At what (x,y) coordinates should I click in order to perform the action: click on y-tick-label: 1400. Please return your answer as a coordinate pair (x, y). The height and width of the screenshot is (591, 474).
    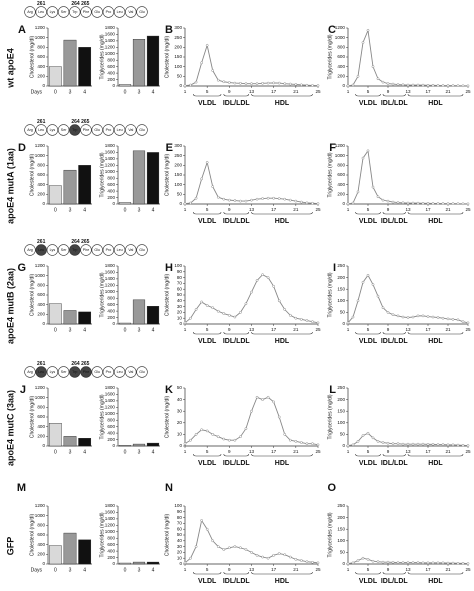
    Looking at the image, I should click on (110, 158).